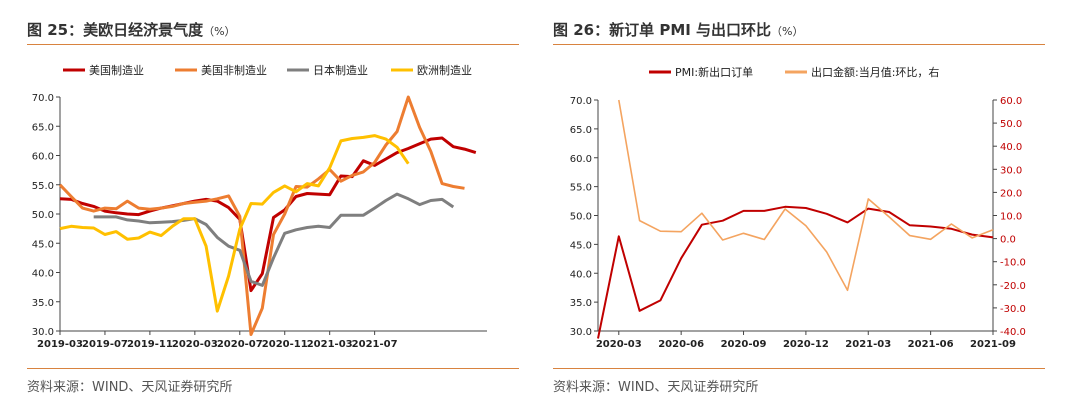 The image size is (1080, 405). I want to click on x-tick-label: 2020-07, so click(240, 344).